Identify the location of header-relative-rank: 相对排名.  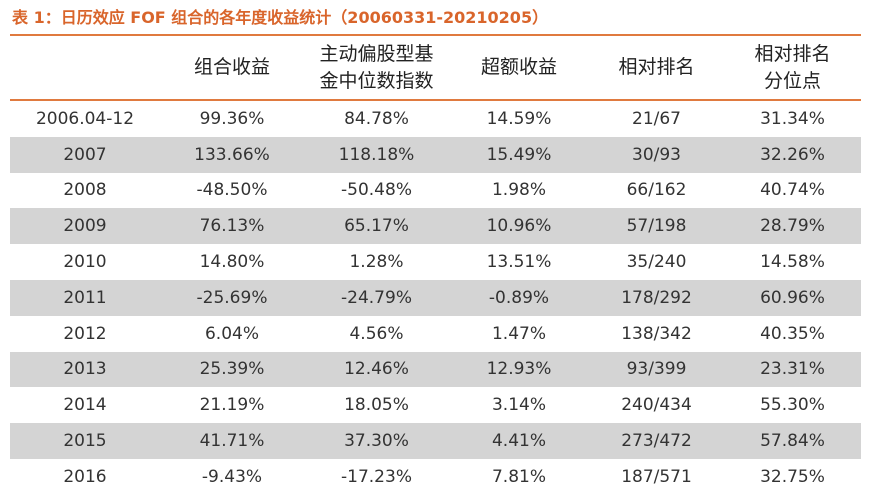
(656, 67).